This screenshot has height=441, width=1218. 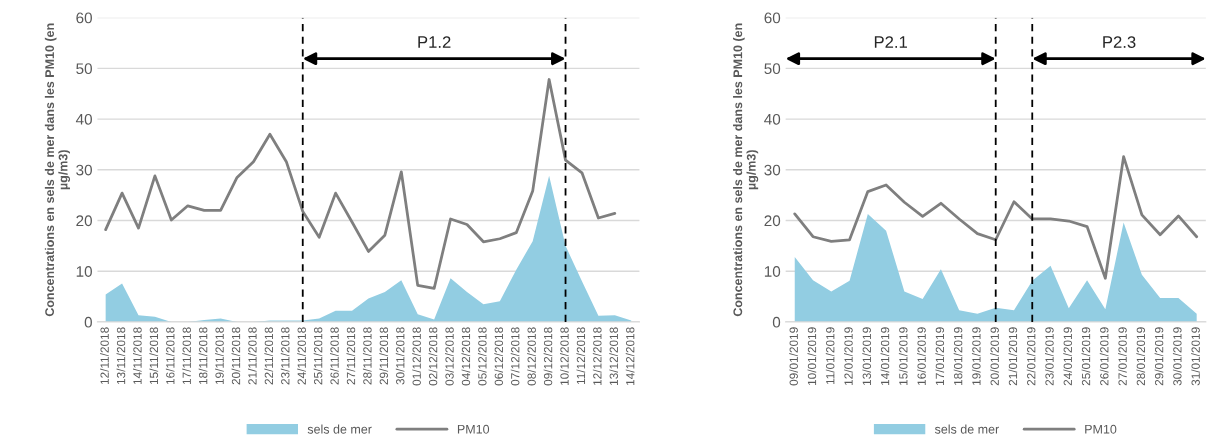 What do you see at coordinates (613, 356) in the screenshot?
I see `x-tick-label: 13/12/2018` at bounding box center [613, 356].